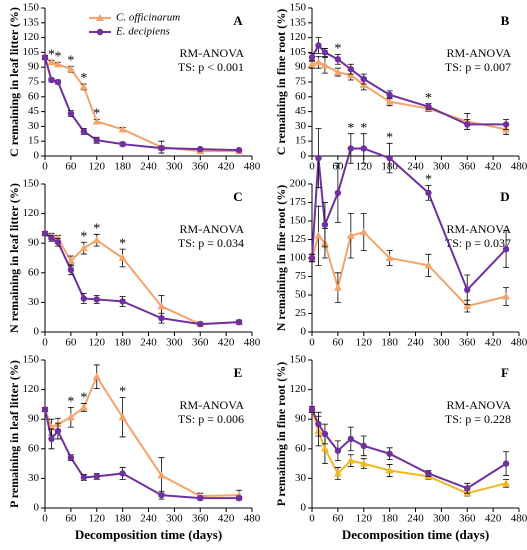 The width and height of the screenshot is (527, 550). I want to click on y-tick-label: 175, so click(298, 202).